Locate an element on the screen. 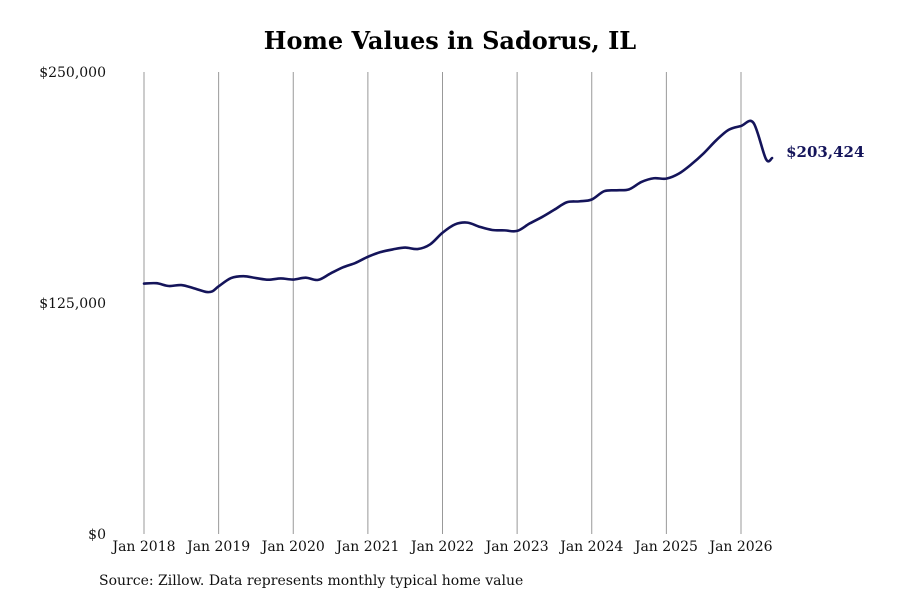  x-tick-label: Jan 2021 is located at coordinates (366, 547).